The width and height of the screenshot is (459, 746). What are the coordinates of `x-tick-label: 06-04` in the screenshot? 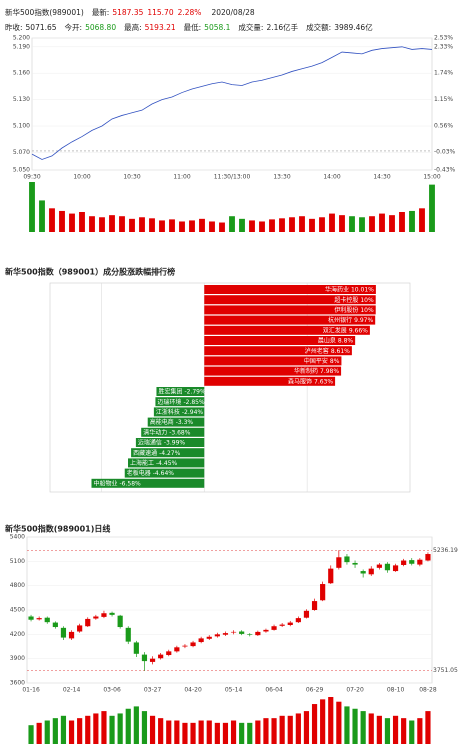 It's located at (274, 690).